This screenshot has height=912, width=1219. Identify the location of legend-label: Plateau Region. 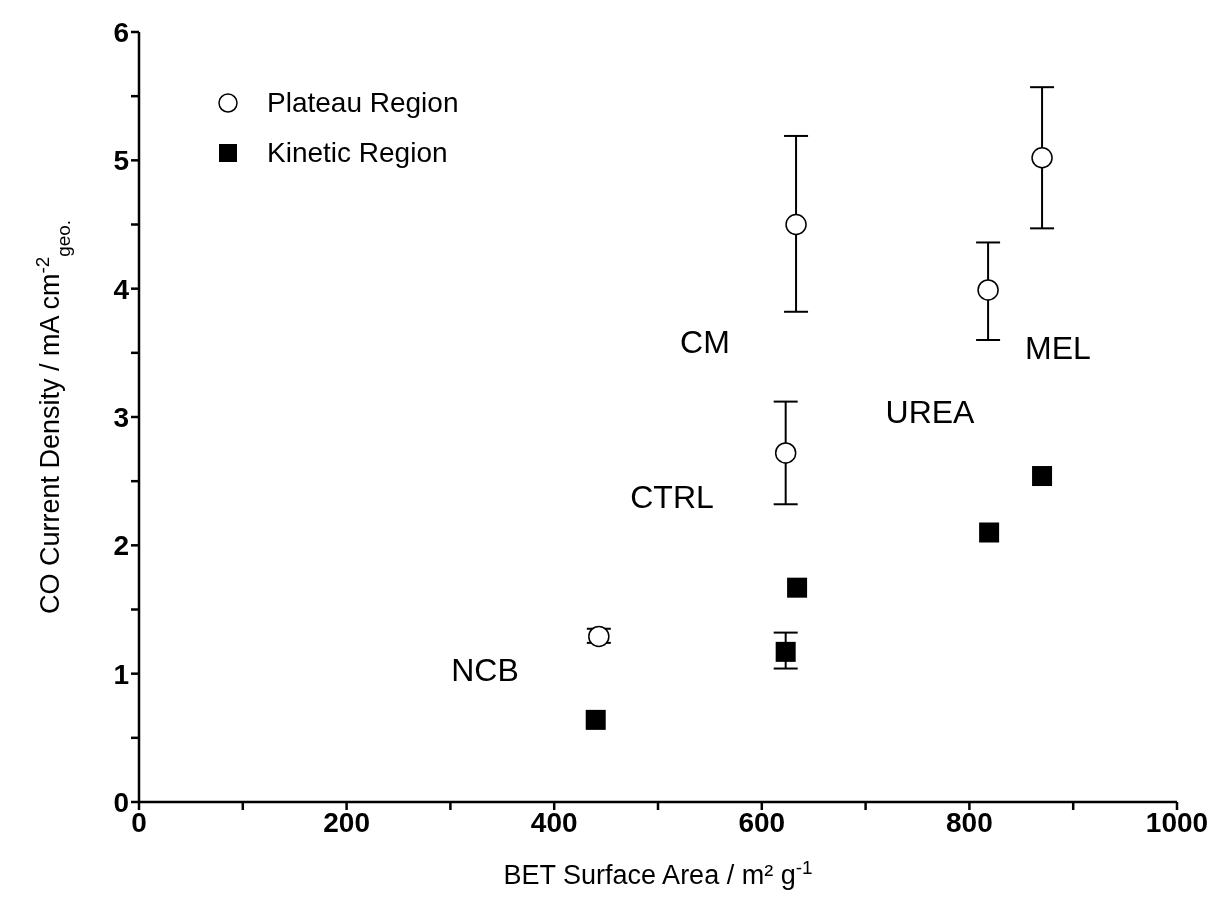
(363, 103).